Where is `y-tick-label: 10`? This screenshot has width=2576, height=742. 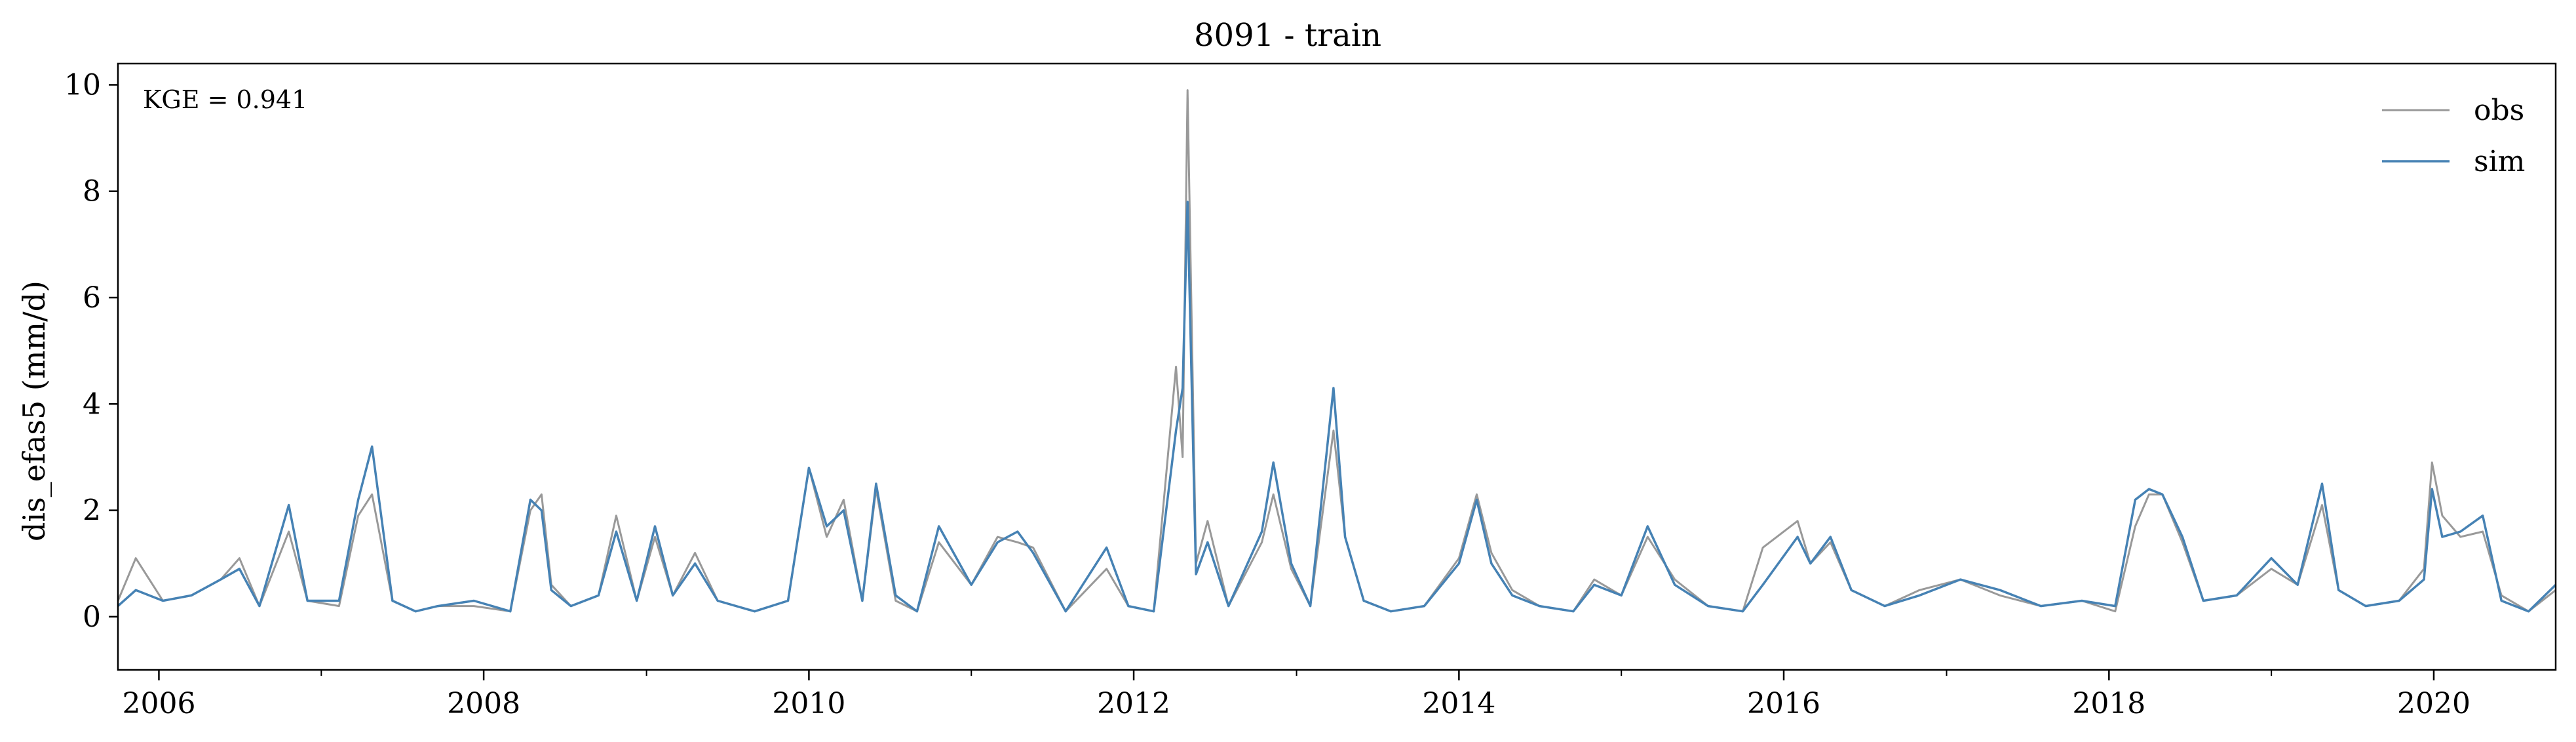 y-tick-label: 10 is located at coordinates (82, 85).